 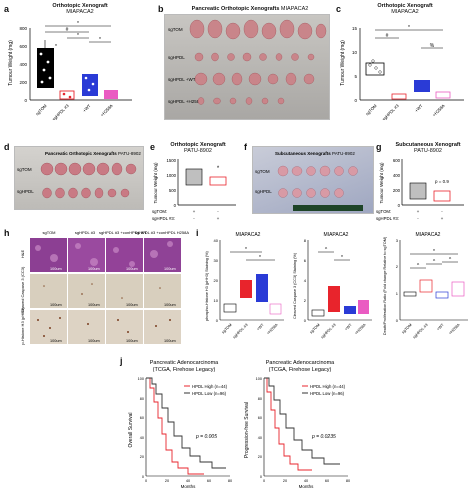 What do you see at coordinates (247, 430) in the screenshot?
I see `panel-j-plot2-ylabel: Progression-free Survival` at bounding box center [247, 430].